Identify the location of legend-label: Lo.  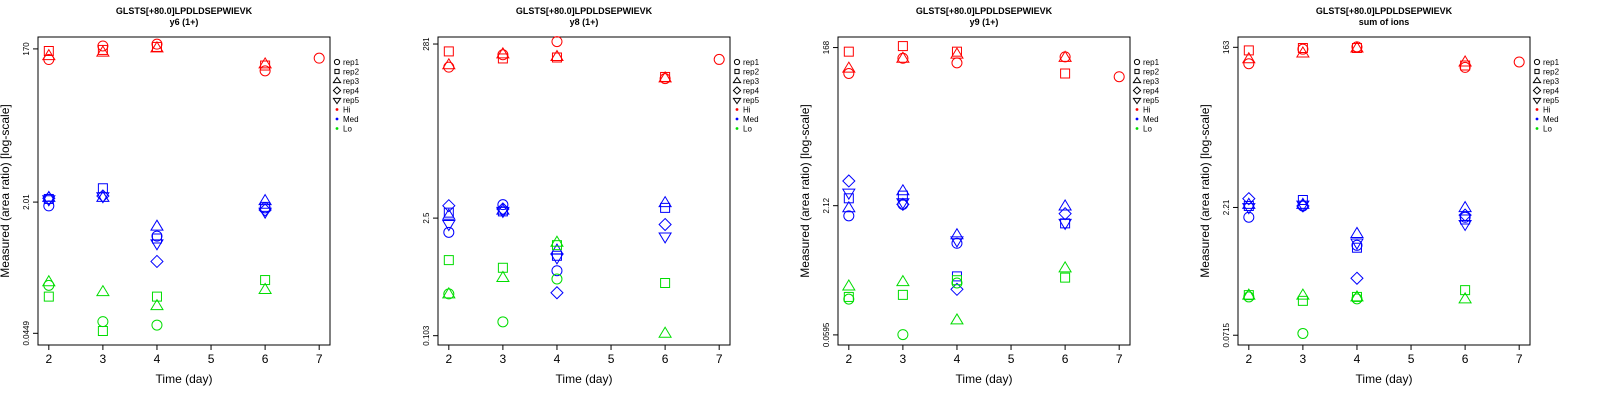
(347, 129).